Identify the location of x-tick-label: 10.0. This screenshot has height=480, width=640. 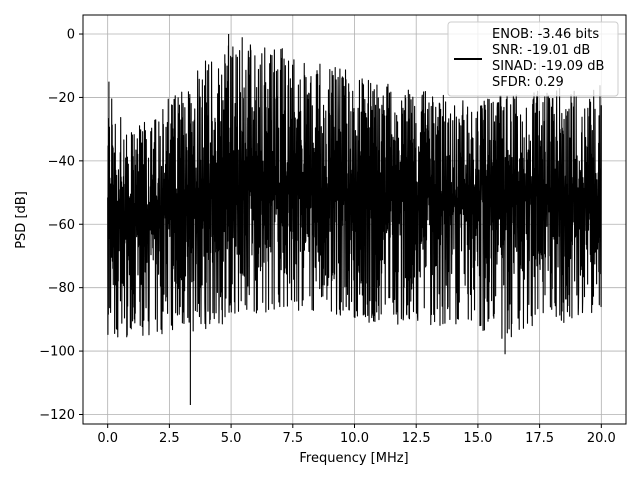
(354, 438).